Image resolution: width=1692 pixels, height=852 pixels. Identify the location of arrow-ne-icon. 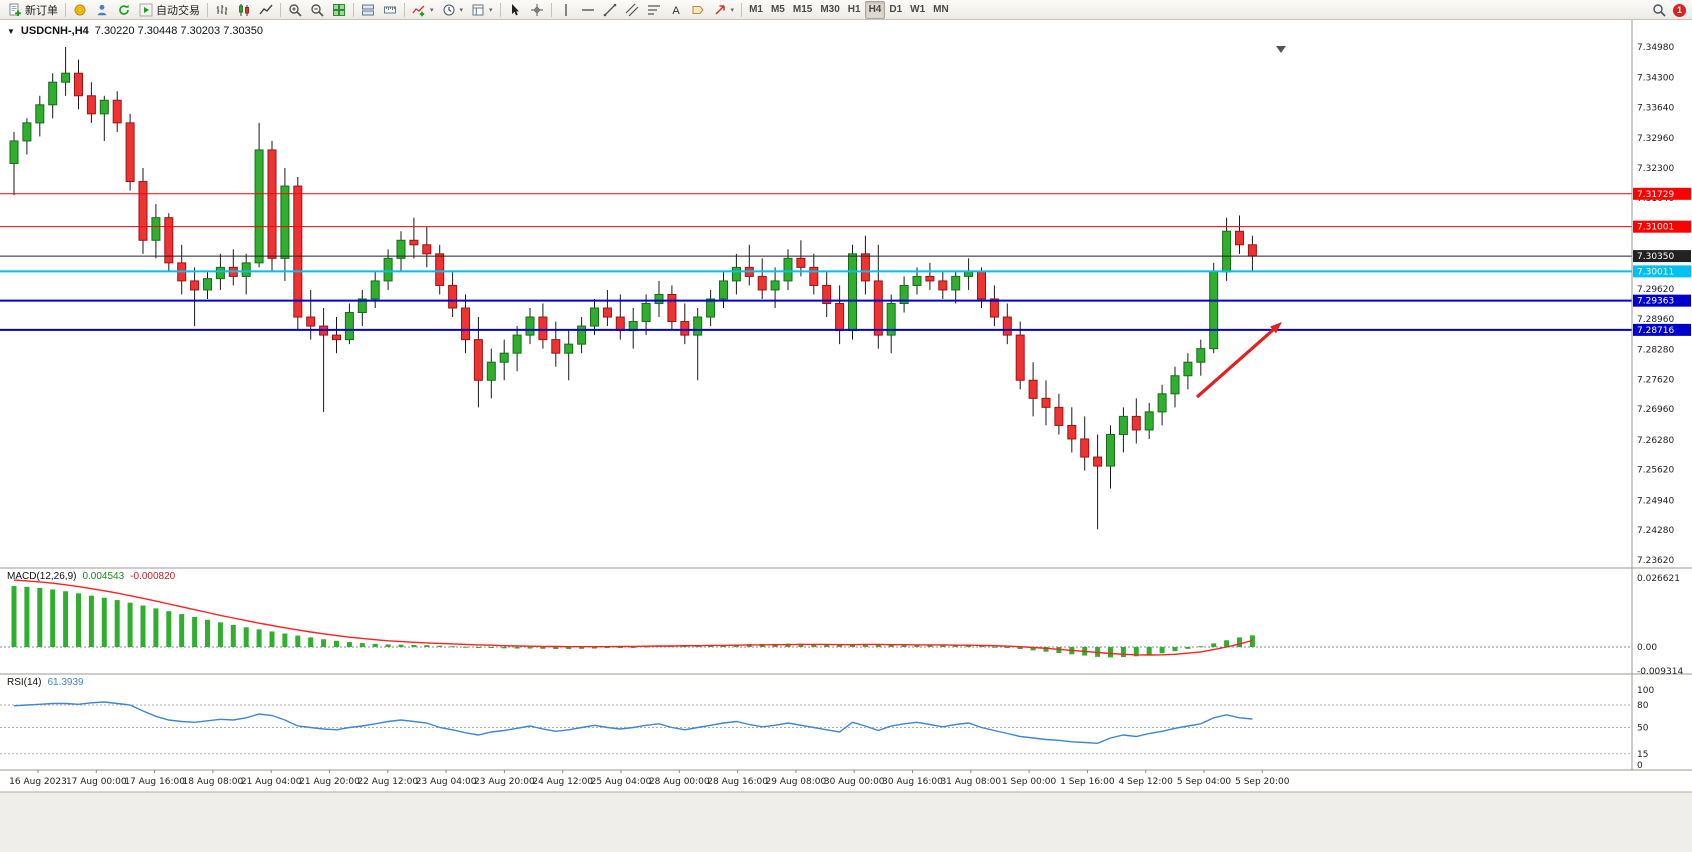
(720, 10).